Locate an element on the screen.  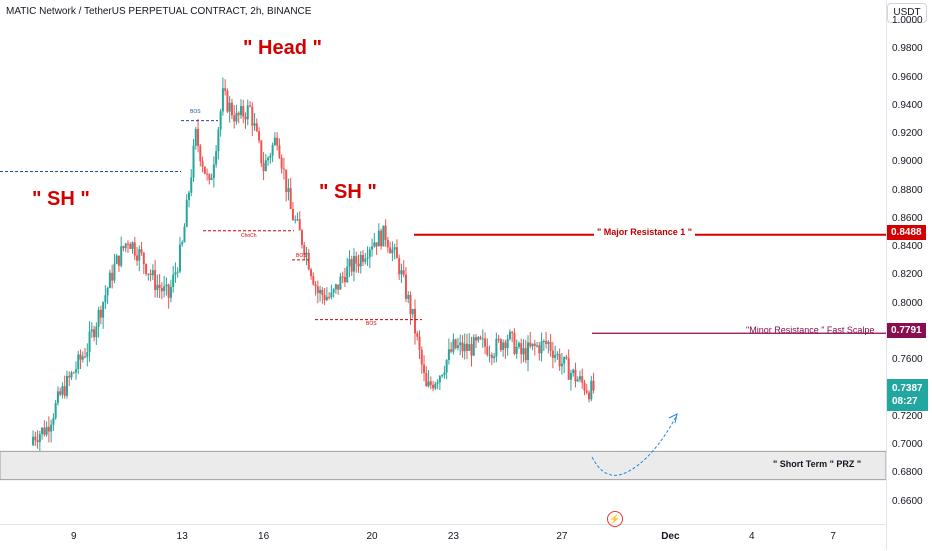
time-axis is located at coordinates (443, 537).